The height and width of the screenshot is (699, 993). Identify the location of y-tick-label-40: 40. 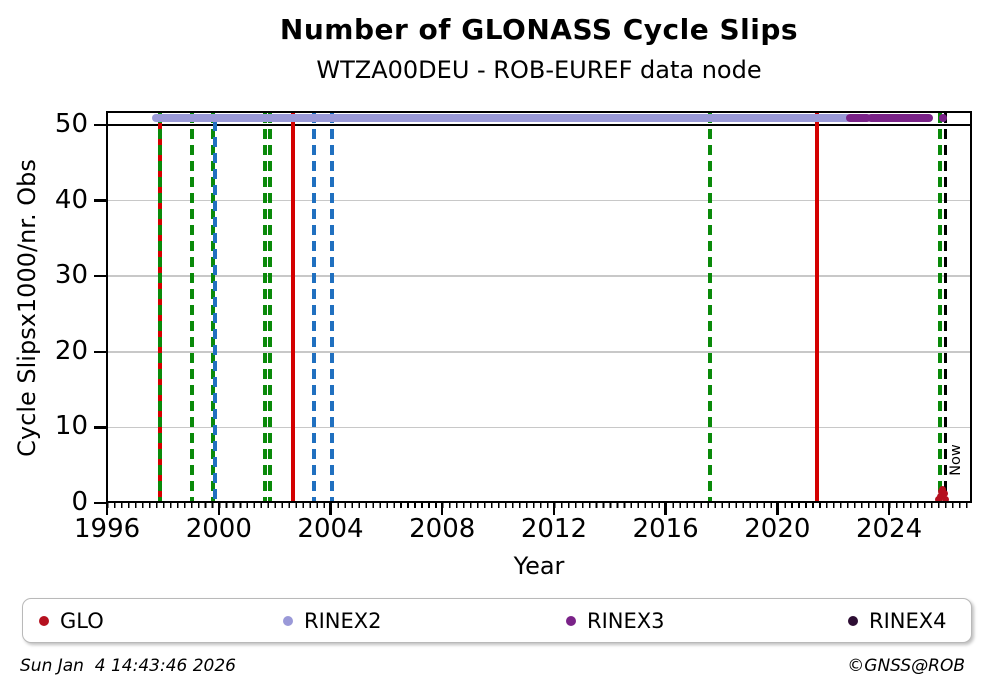
(71, 199).